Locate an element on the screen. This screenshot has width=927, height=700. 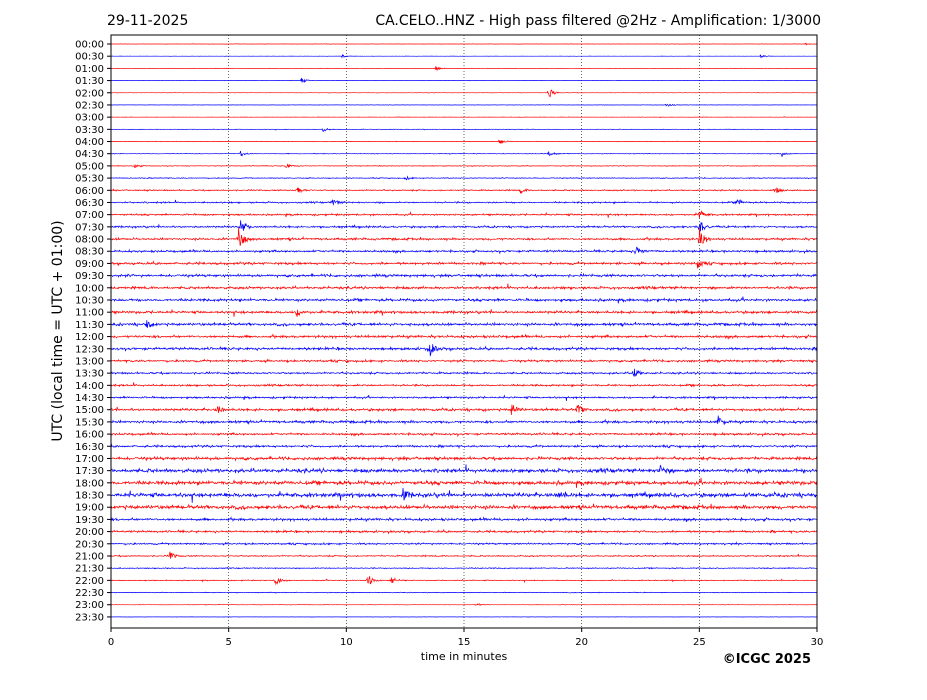
y-tick-label: 19:00 is located at coordinates (89, 508).